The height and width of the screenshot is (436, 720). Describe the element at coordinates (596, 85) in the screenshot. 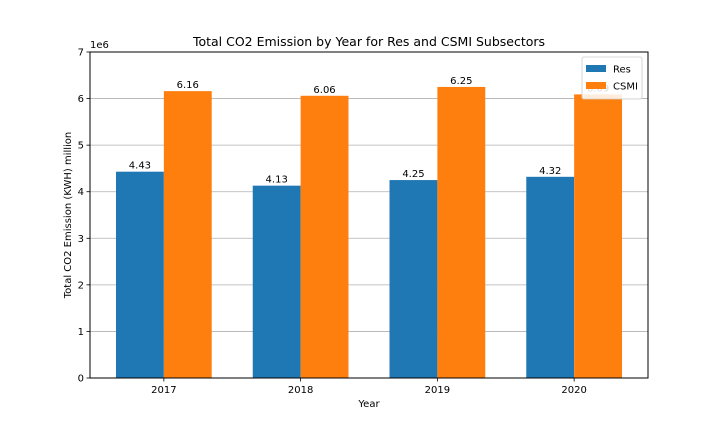

I see `legend-swatch-csmi` at that location.